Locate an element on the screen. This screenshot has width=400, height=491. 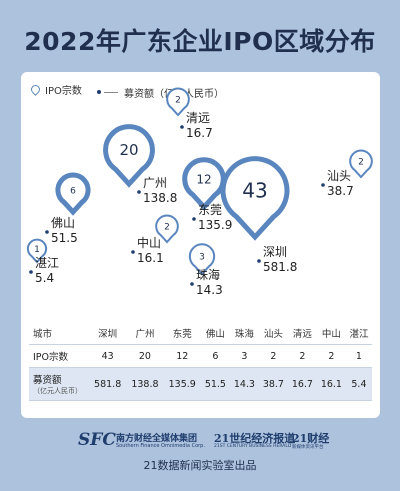
city-label-清远: 清远 16.7 is located at coordinates (199, 124).